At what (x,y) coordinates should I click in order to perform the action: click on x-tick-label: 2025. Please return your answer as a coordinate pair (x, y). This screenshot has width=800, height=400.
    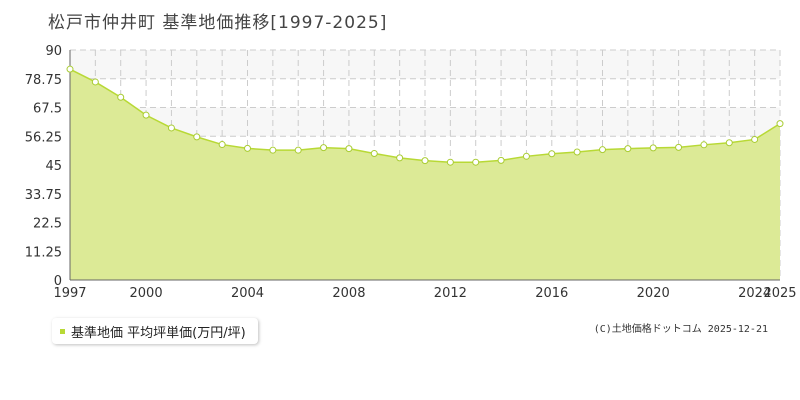
    Looking at the image, I should click on (779, 293).